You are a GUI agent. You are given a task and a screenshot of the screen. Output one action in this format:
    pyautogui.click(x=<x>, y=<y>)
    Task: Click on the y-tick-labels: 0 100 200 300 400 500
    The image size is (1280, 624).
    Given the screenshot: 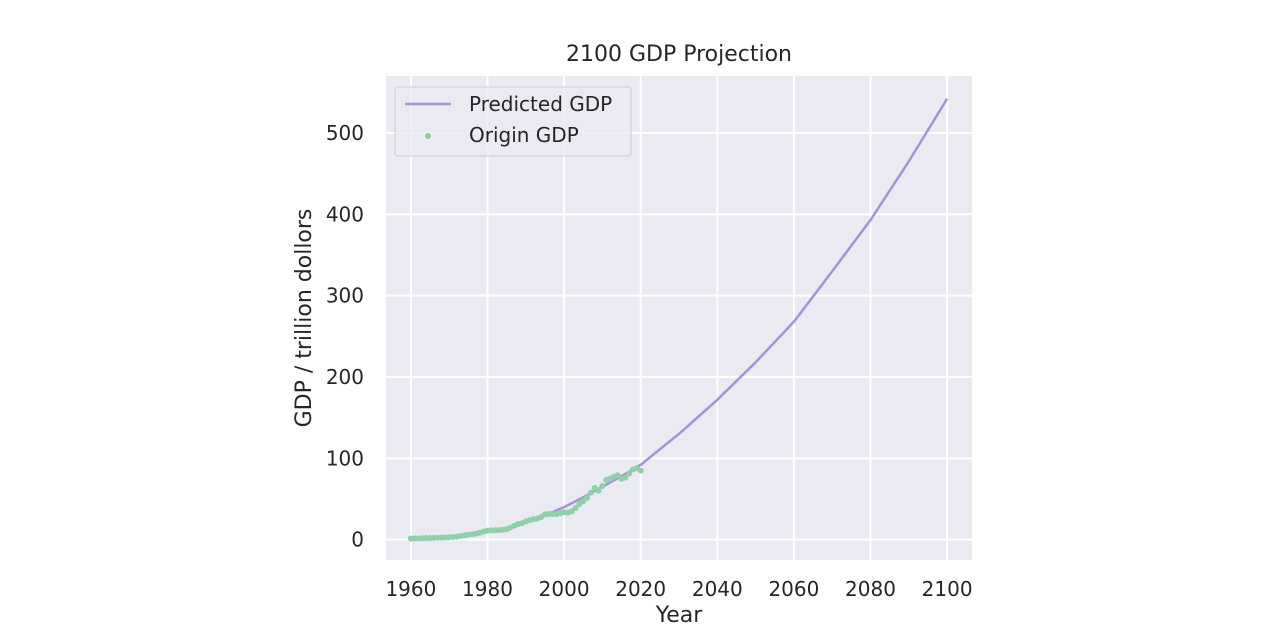 What is the action you would take?
    pyautogui.click(x=345, y=336)
    